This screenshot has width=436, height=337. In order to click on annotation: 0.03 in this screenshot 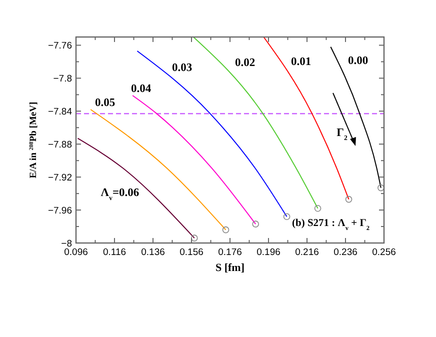, I will do `click(182, 68)`.